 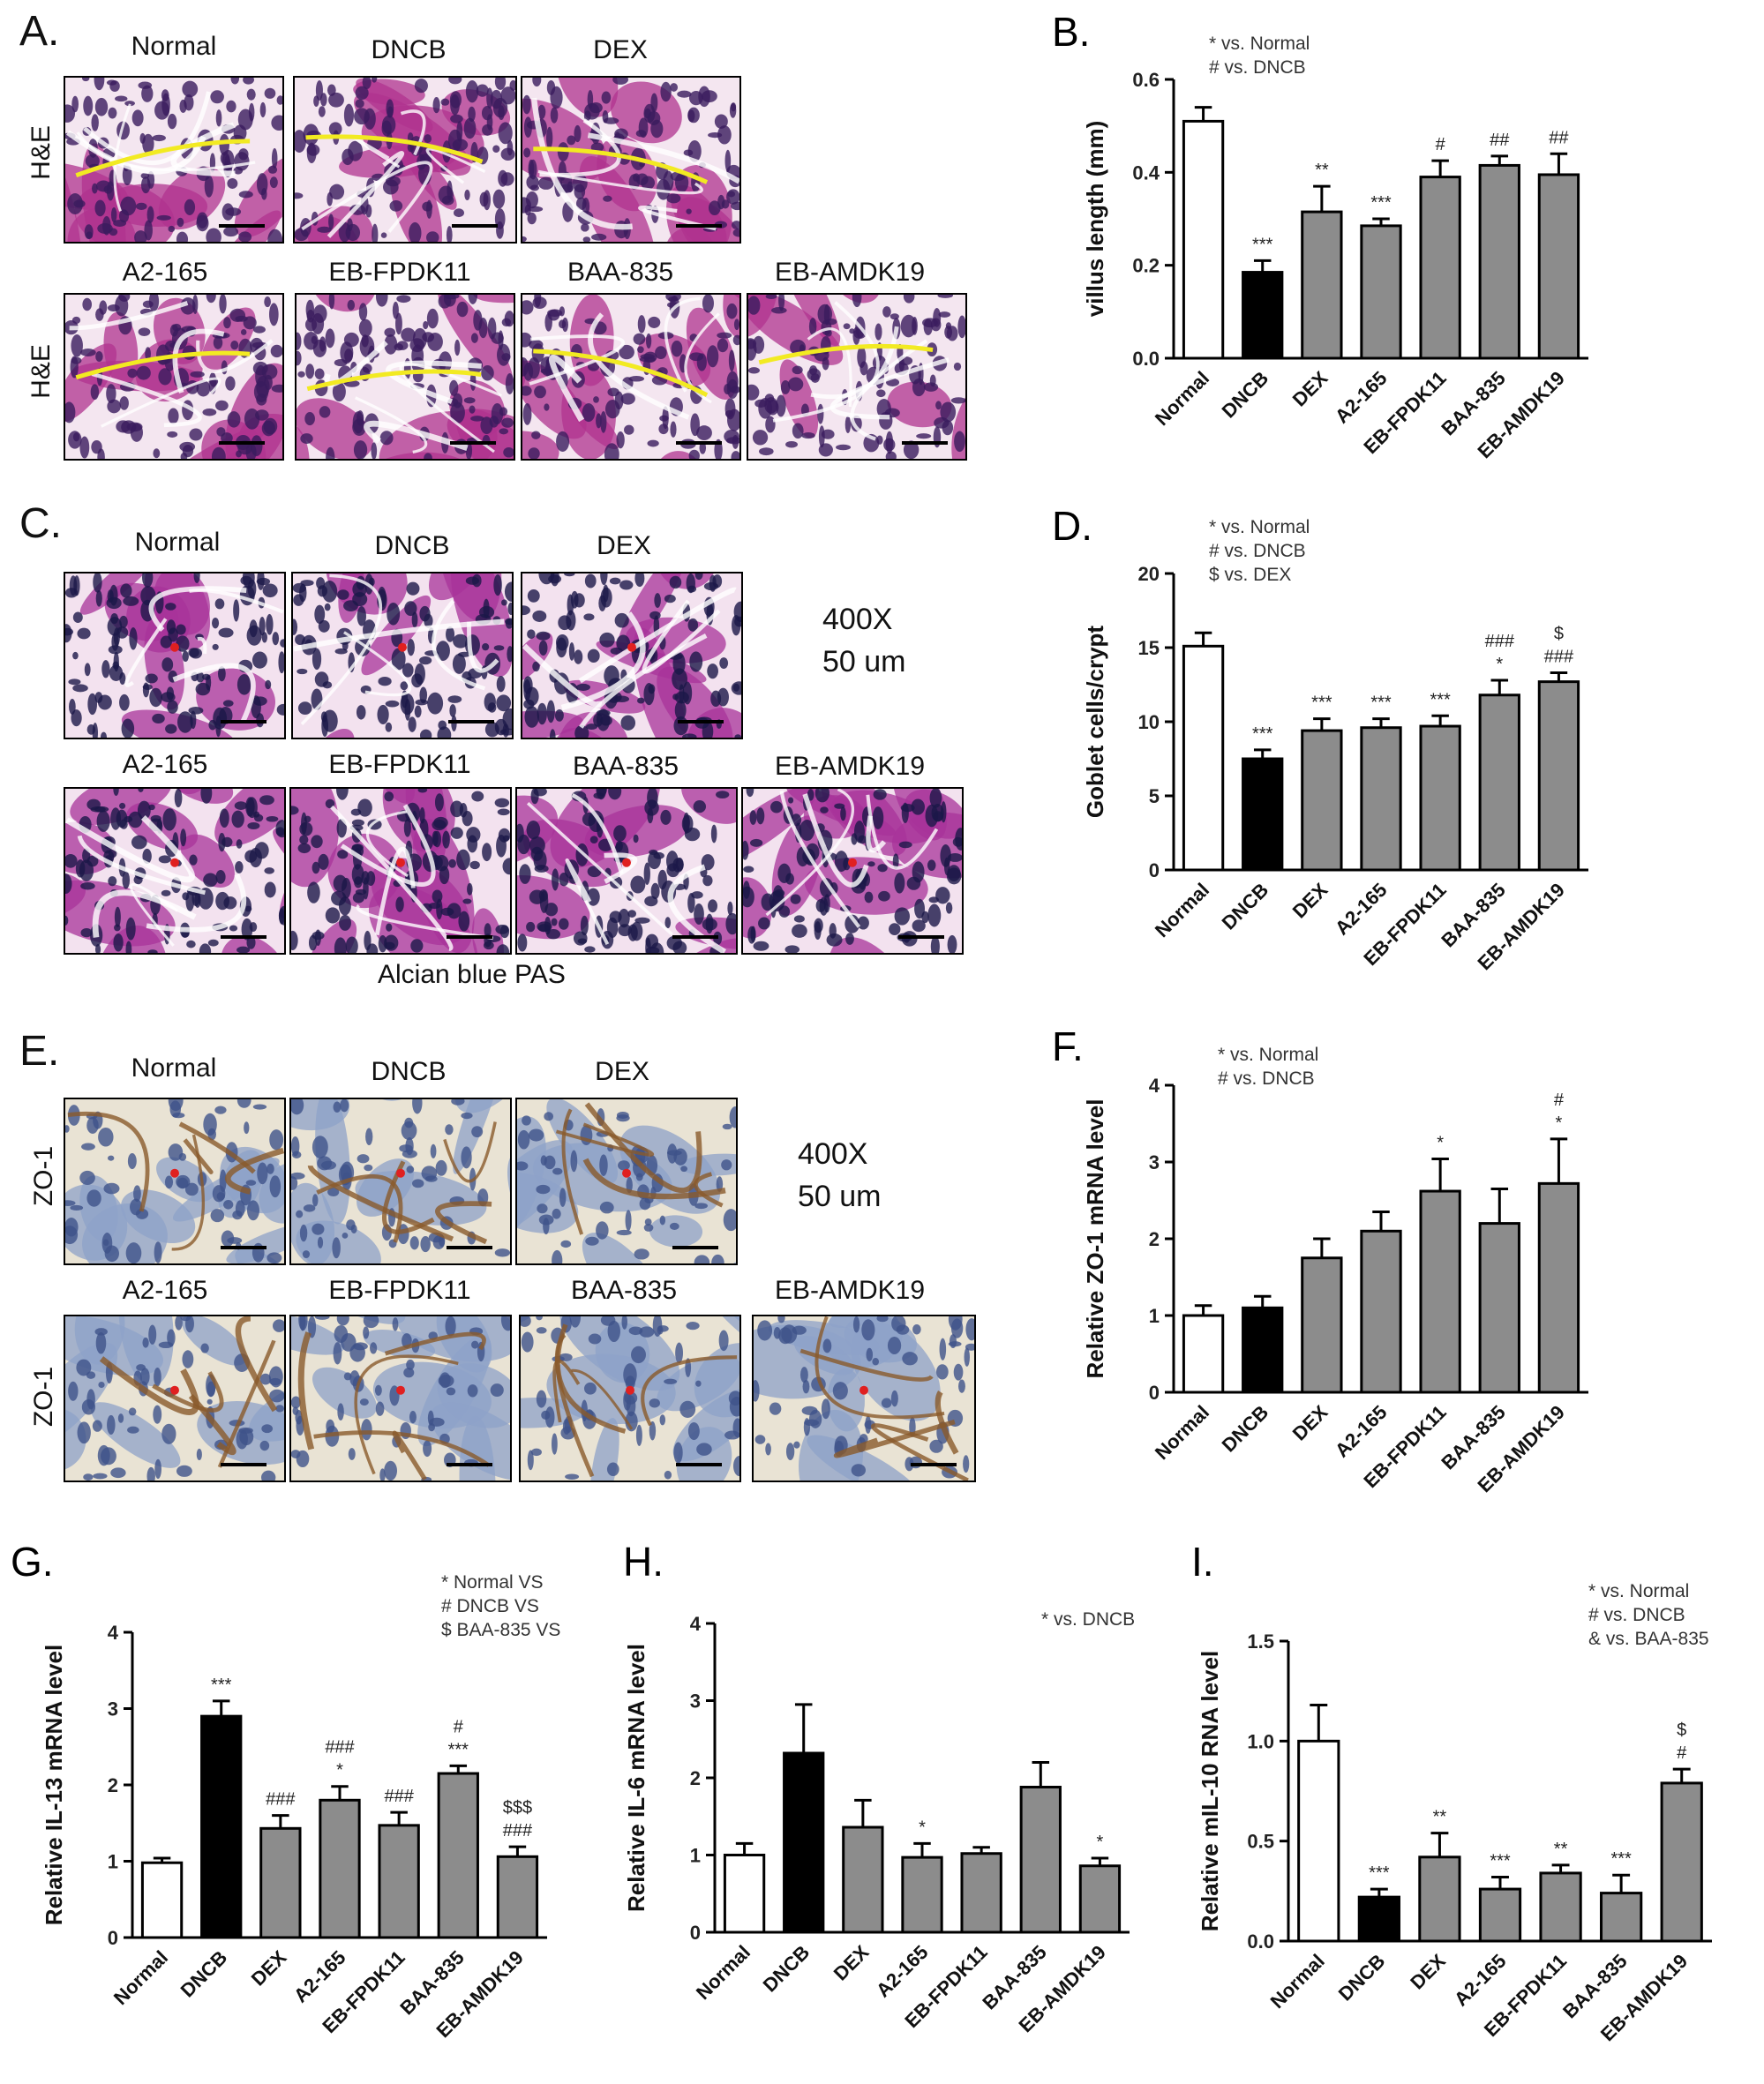 I want to click on legend-entry: # DNCB VS, so click(x=490, y=1606).